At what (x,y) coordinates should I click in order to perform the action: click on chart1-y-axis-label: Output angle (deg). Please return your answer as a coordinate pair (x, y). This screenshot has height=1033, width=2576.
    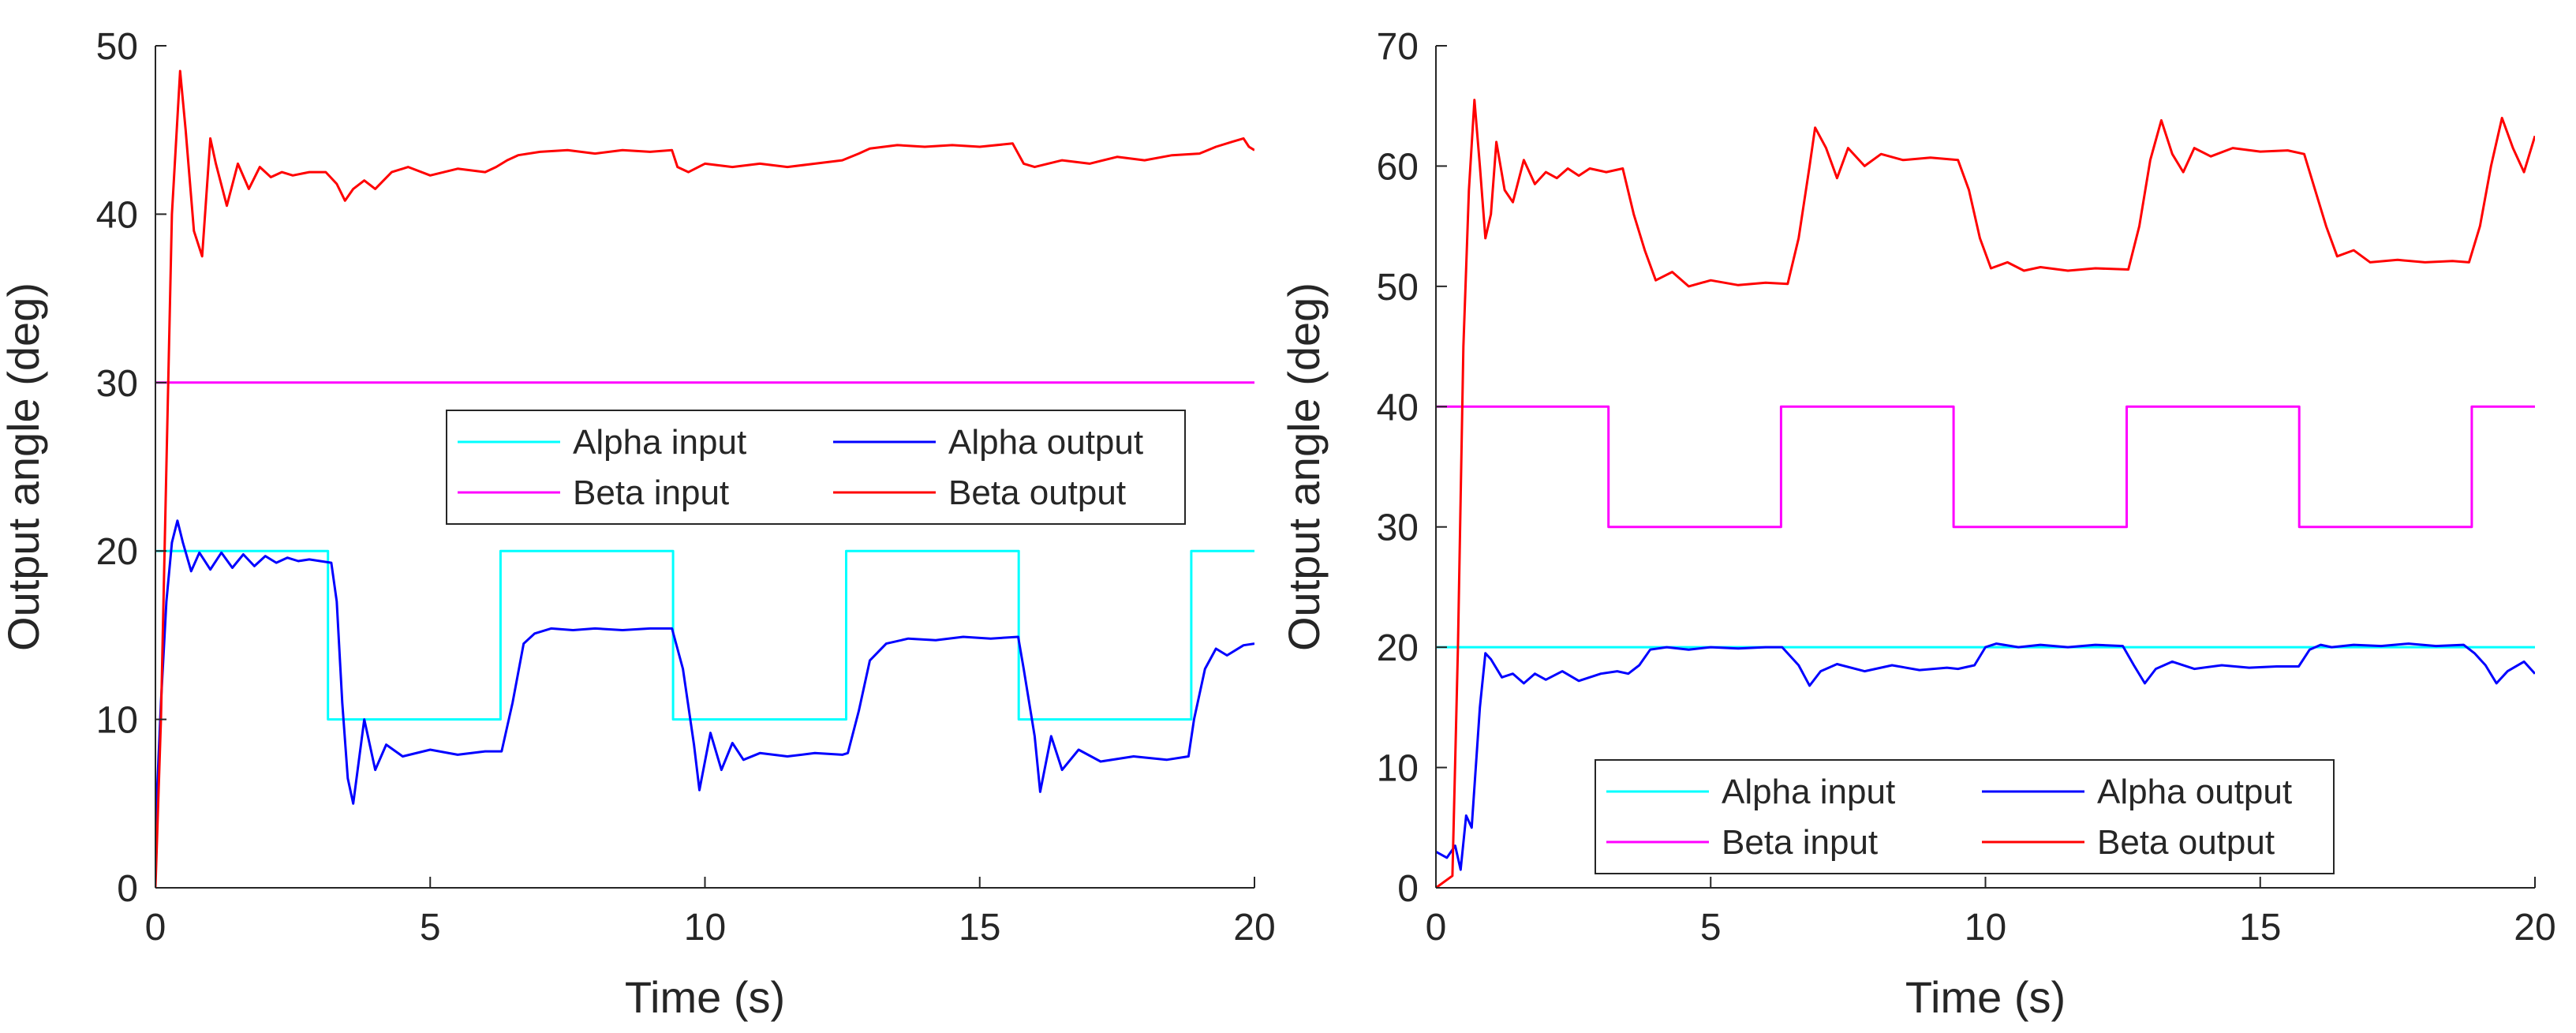
    Looking at the image, I should click on (24, 467).